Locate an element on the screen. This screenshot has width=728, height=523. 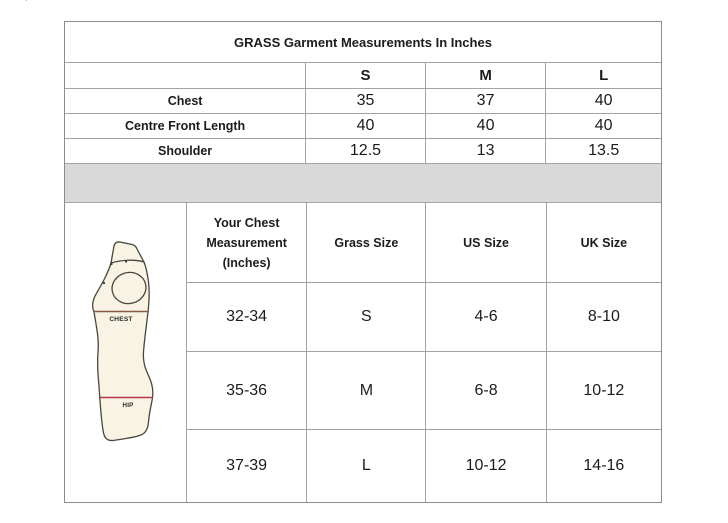
mannequin-figure-cell: CHEST HIP is located at coordinates (126, 352).